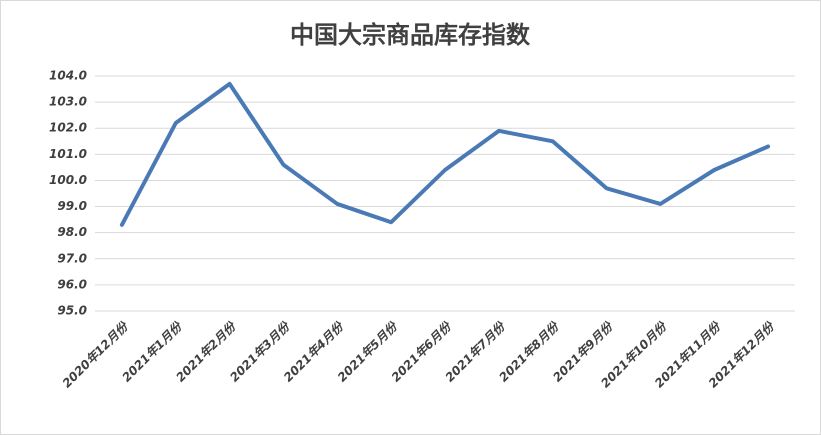  Describe the element at coordinates (68, 102) in the screenshot. I see `y-tick-label: 103.0` at that location.